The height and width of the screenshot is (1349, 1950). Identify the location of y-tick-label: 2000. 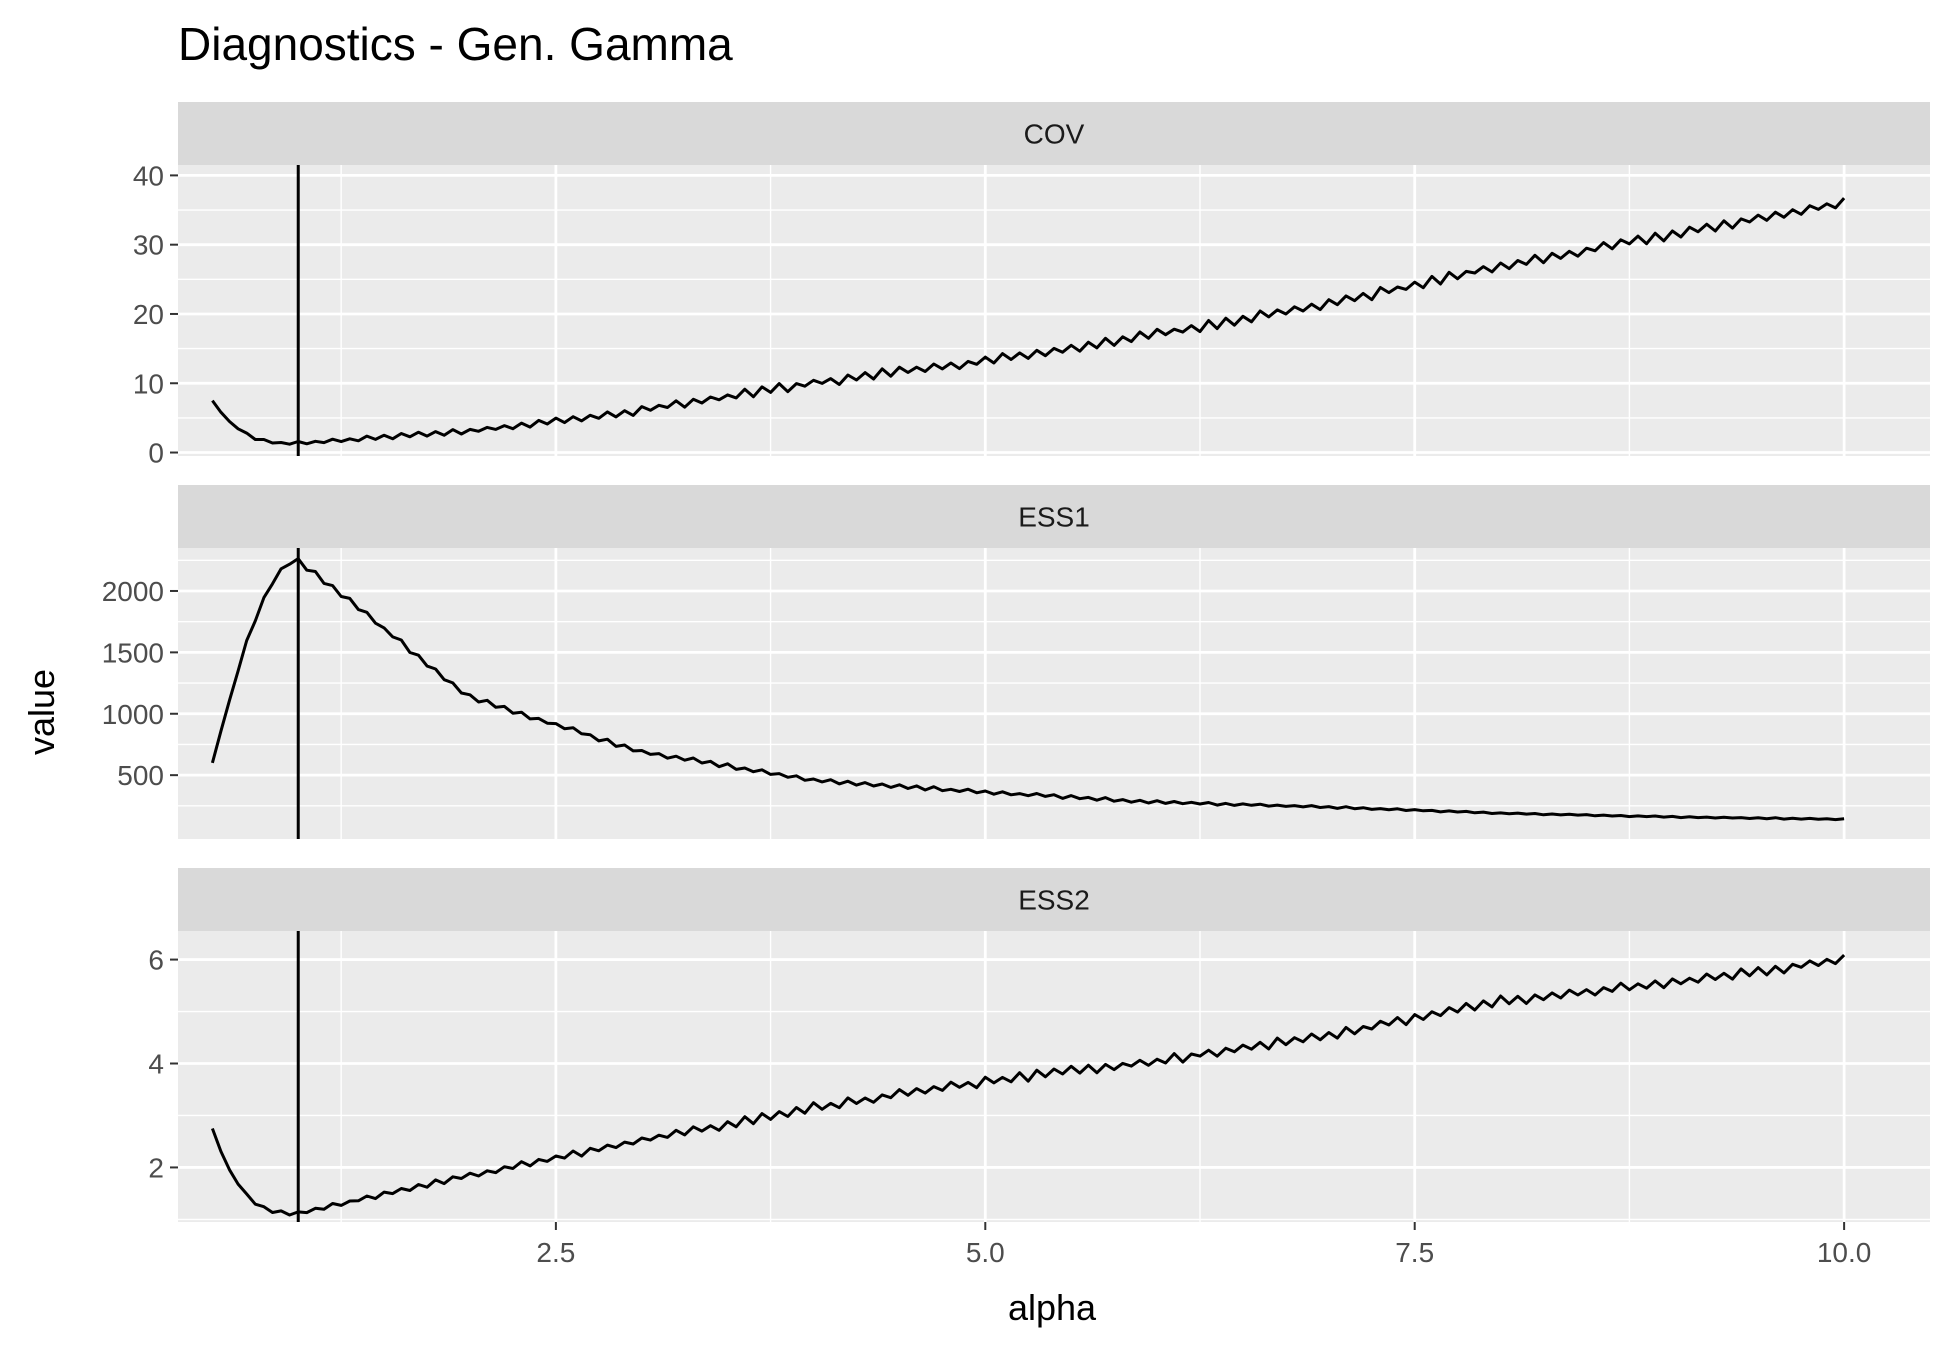
(133, 591).